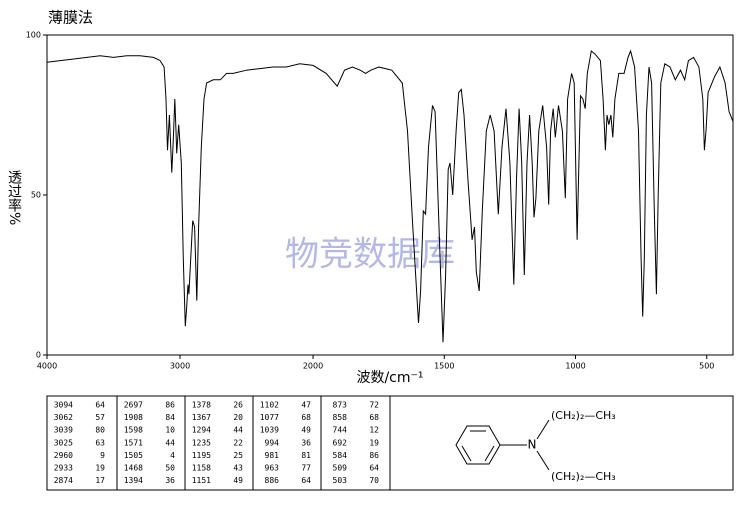  I want to click on peak-transmittance: 17, so click(100, 480).